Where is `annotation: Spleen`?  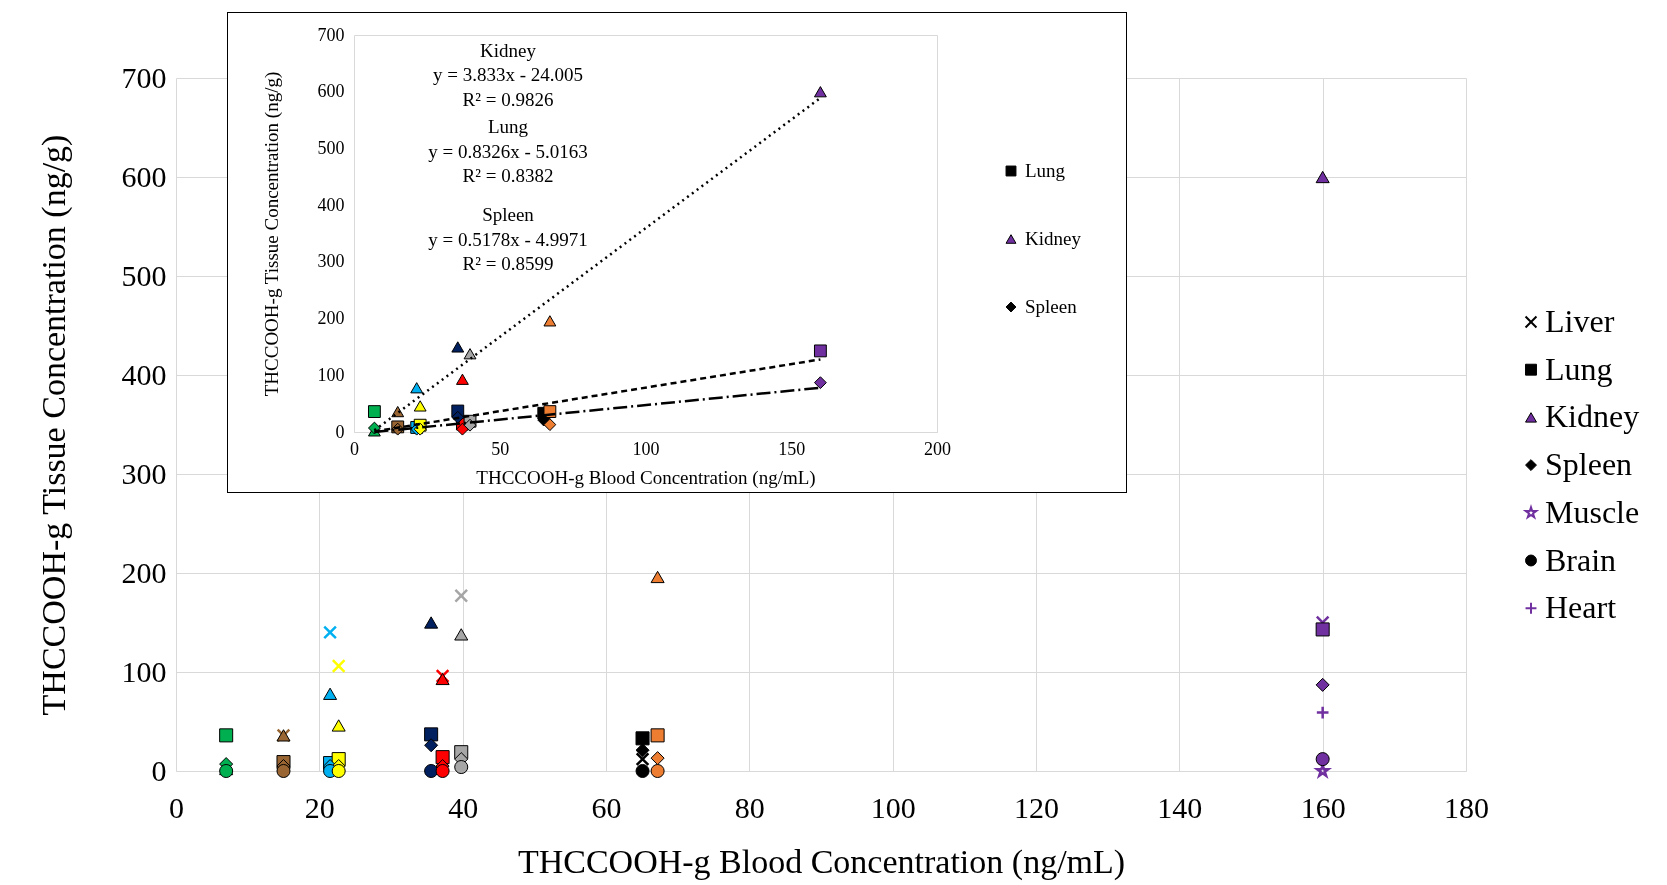
annotation: Spleen is located at coordinates (508, 214).